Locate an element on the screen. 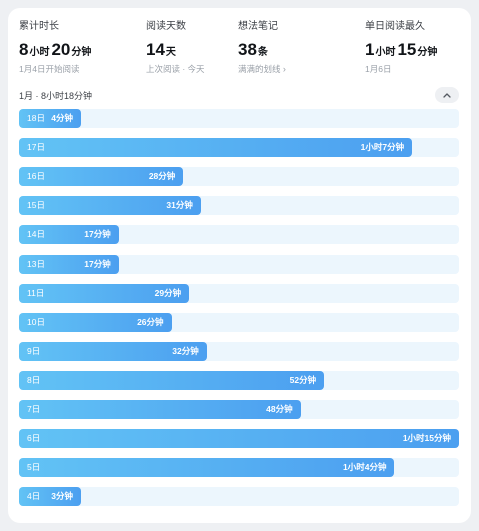 The height and width of the screenshot is (531, 479). day-label: 11日 is located at coordinates (36, 292).